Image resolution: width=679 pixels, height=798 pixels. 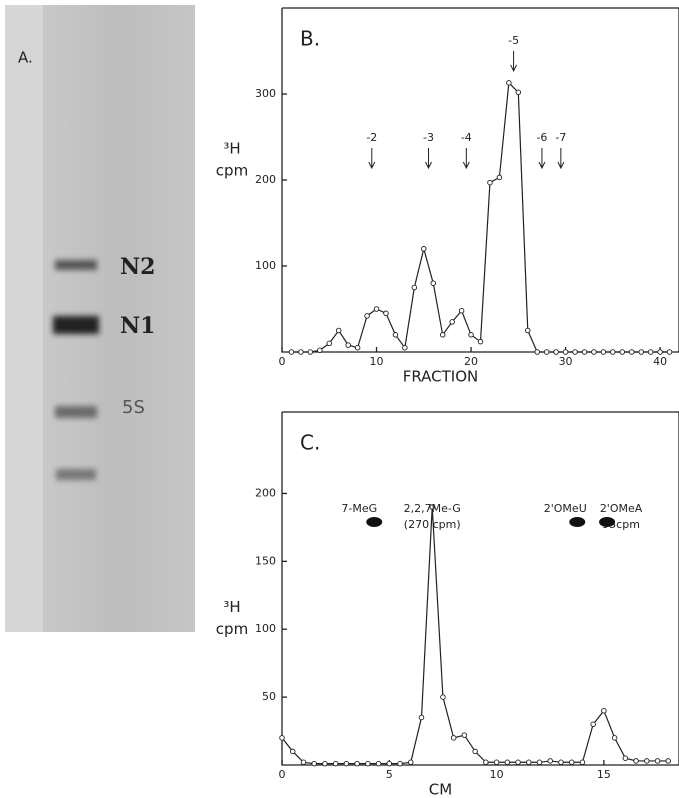 I want to click on x-tick-label: 5, so click(x=389, y=774).